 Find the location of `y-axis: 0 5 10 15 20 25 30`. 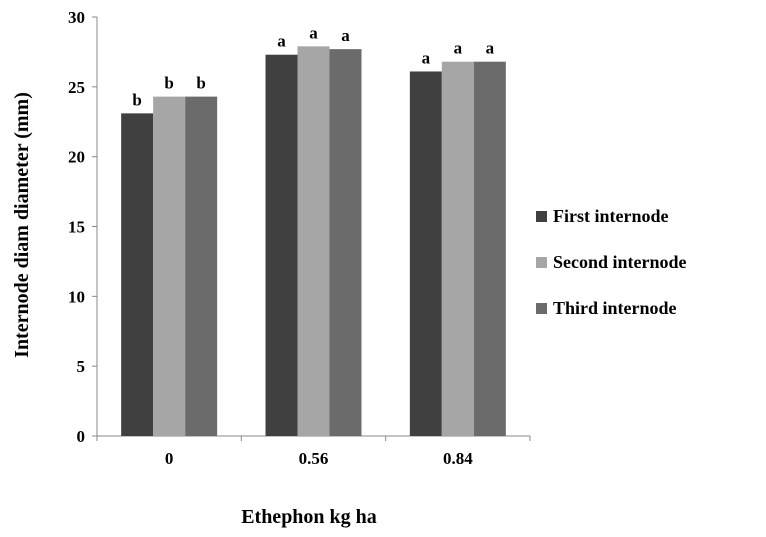

y-axis: 0 5 10 15 20 25 30 is located at coordinates (83, 227).